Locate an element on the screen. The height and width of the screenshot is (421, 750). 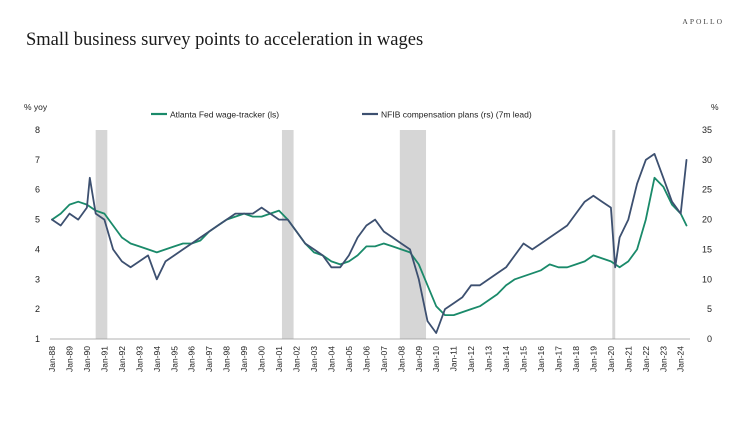
left-tick-label: 7 is located at coordinates (37, 160).